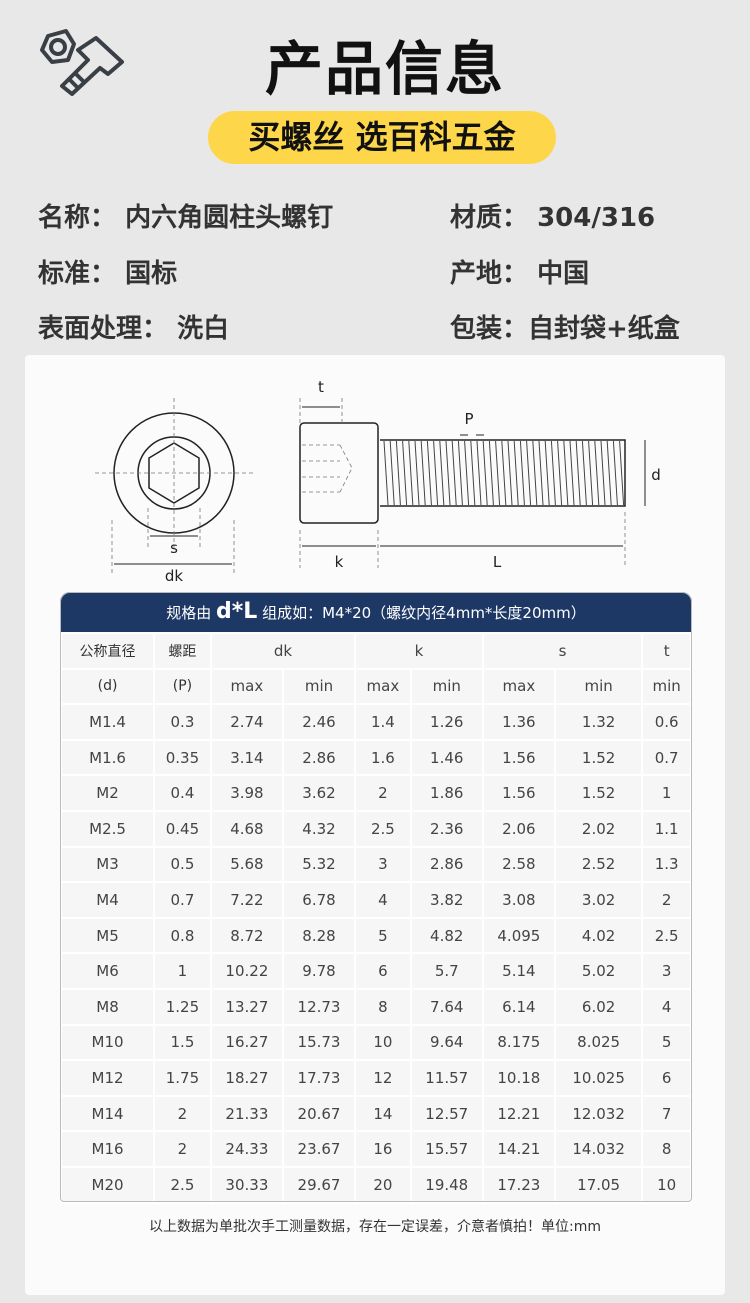 This screenshot has height=1303, width=750. I want to click on table-cell: 5.7, so click(446, 971).